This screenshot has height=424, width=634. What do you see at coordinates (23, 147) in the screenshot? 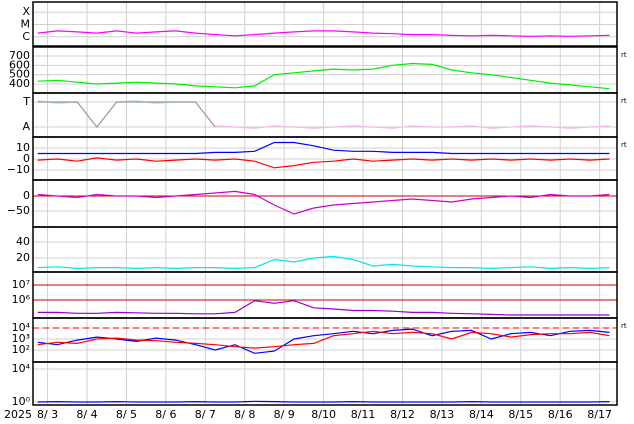
I see `y-tick-label: 10` at bounding box center [23, 147].